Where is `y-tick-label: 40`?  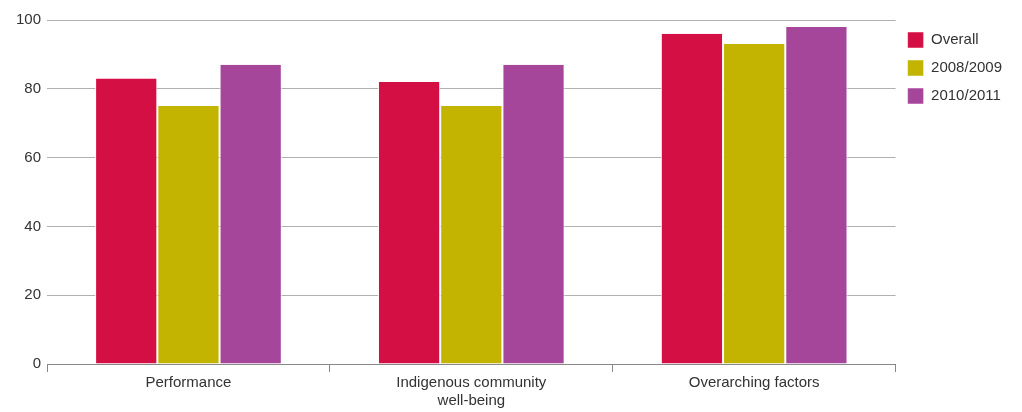 y-tick-label: 40 is located at coordinates (33, 225).